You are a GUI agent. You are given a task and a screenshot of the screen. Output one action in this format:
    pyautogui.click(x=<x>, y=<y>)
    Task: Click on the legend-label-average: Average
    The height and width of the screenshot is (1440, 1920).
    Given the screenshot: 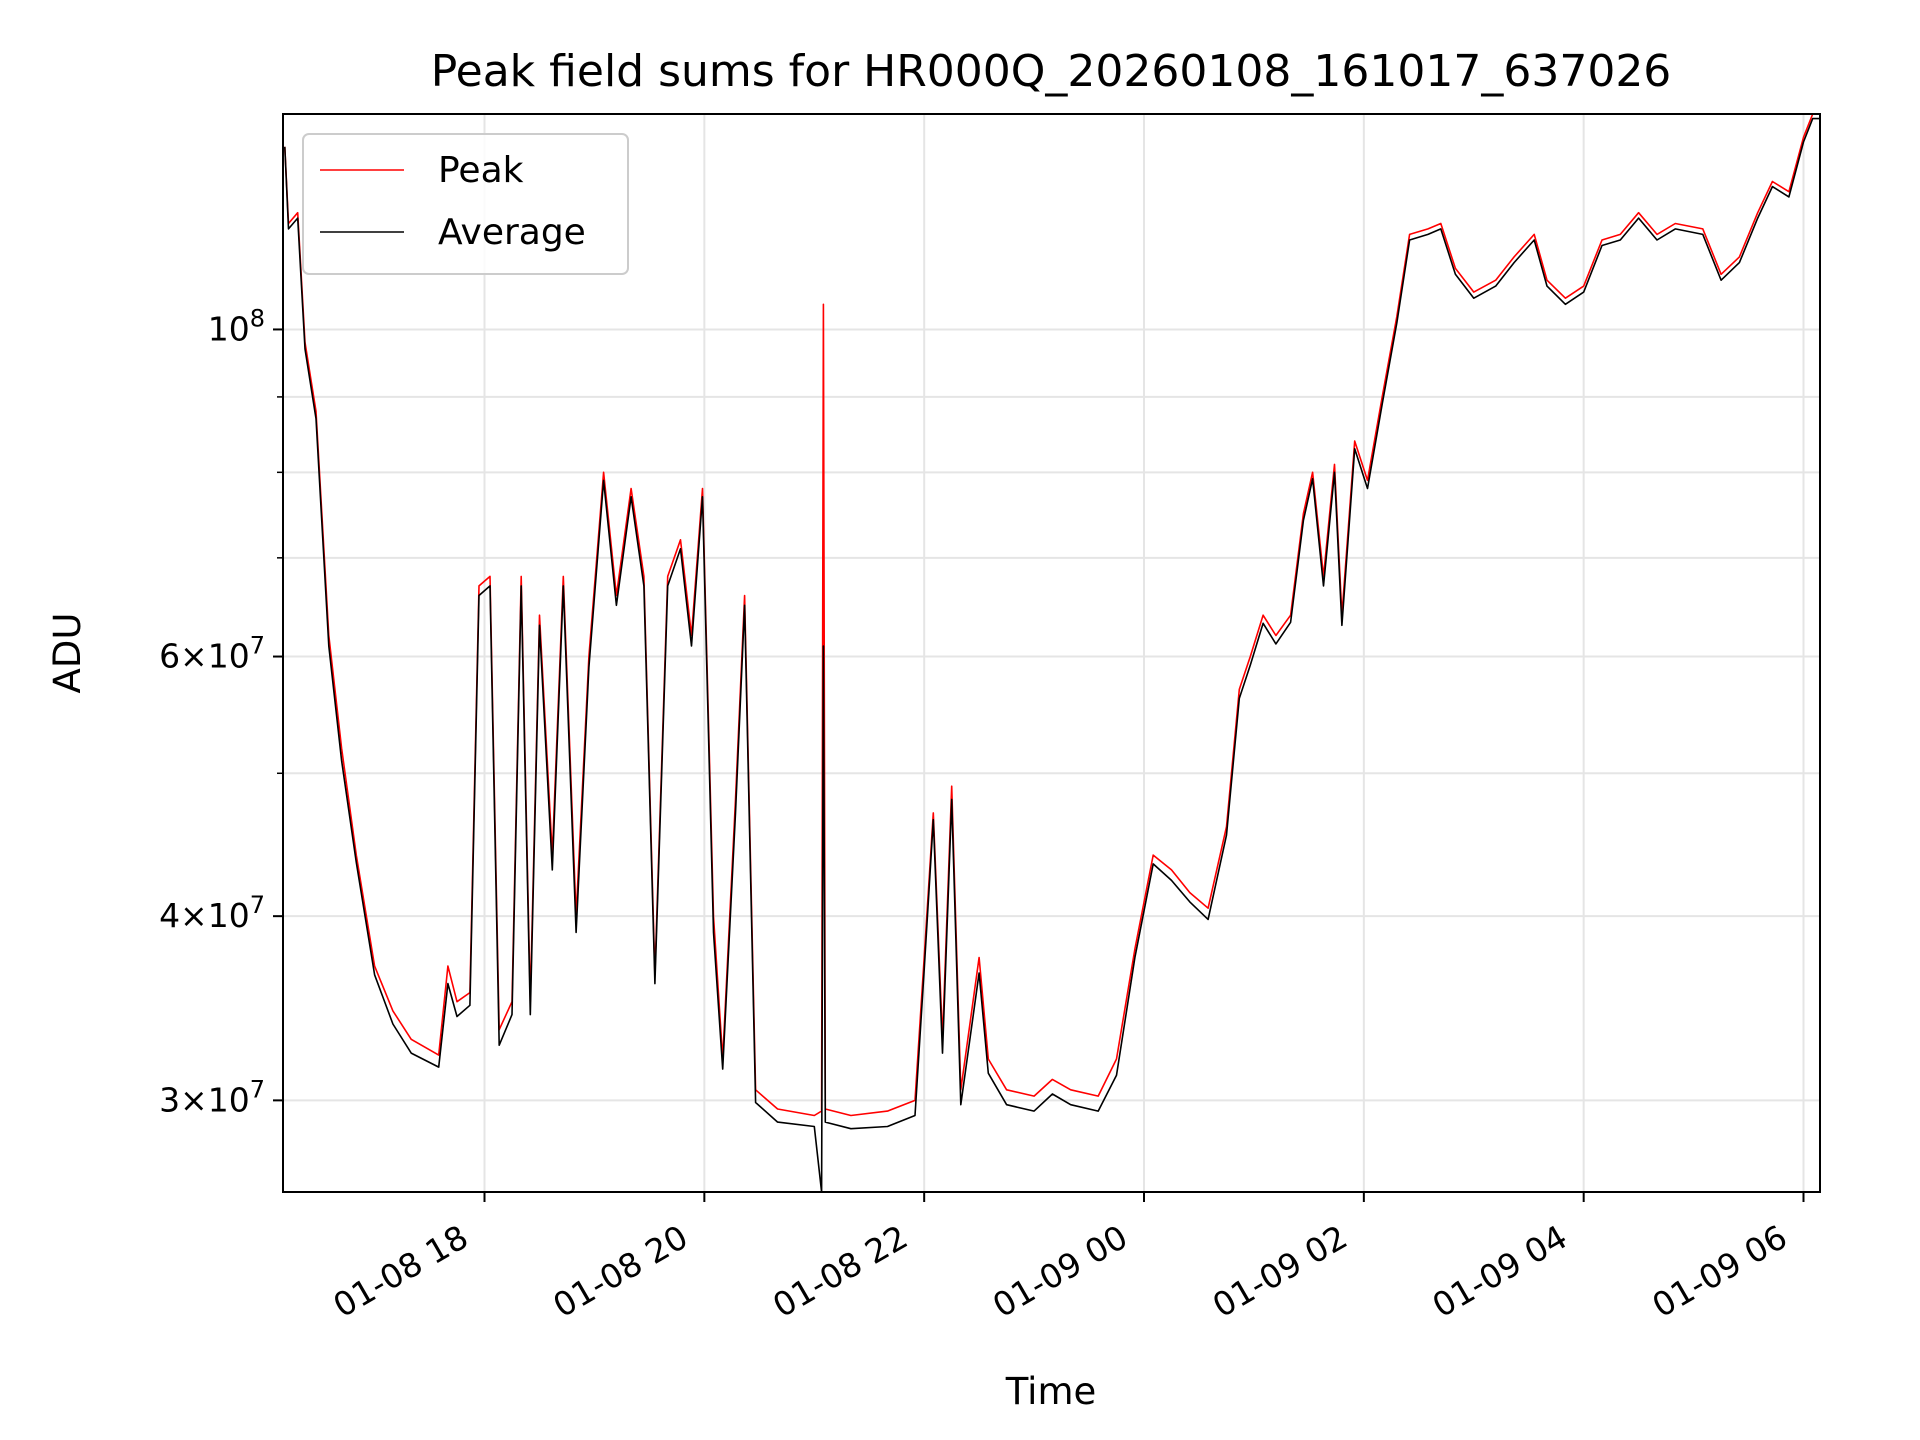 What is the action you would take?
    pyautogui.click(x=512, y=232)
    